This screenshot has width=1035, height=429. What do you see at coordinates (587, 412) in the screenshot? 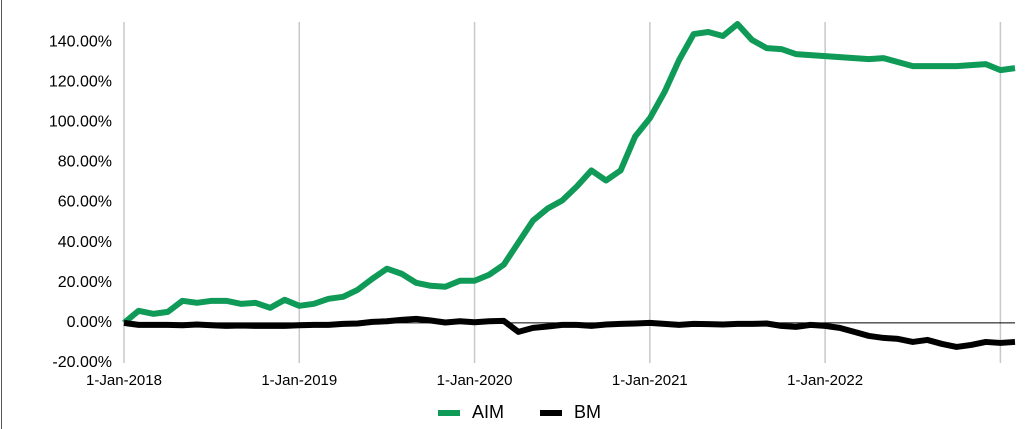
I see `legend-label: BM` at bounding box center [587, 412].